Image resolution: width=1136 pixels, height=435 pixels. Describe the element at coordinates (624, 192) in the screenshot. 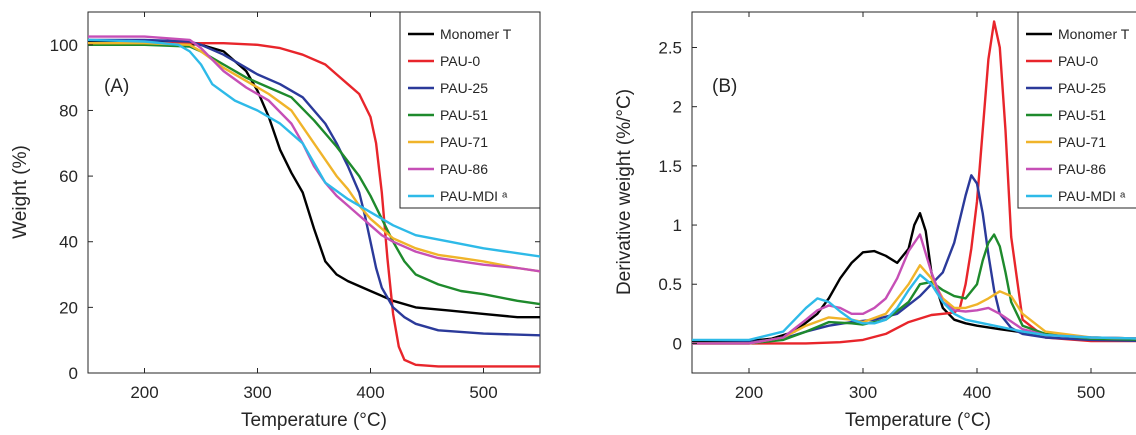

I see `y-axis-label: Derivative weight (%/°C)` at that location.